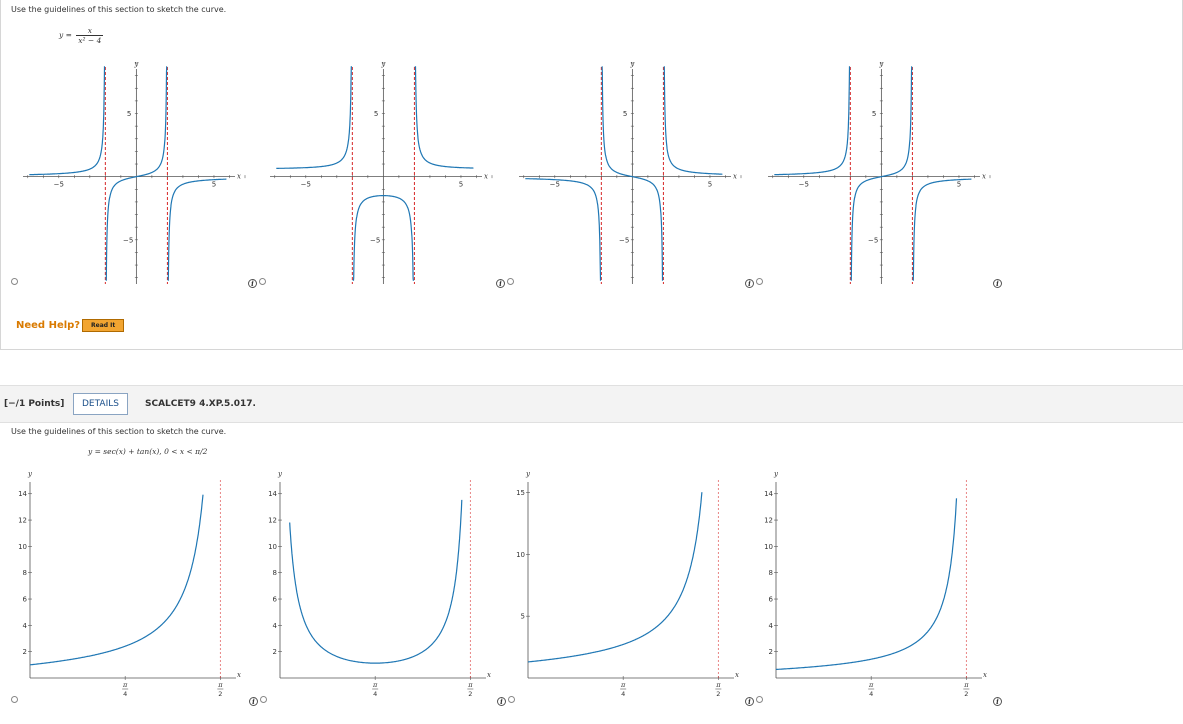 The width and height of the screenshot is (1183, 724). I want to click on q1-option-2-radio, so click(262, 281).